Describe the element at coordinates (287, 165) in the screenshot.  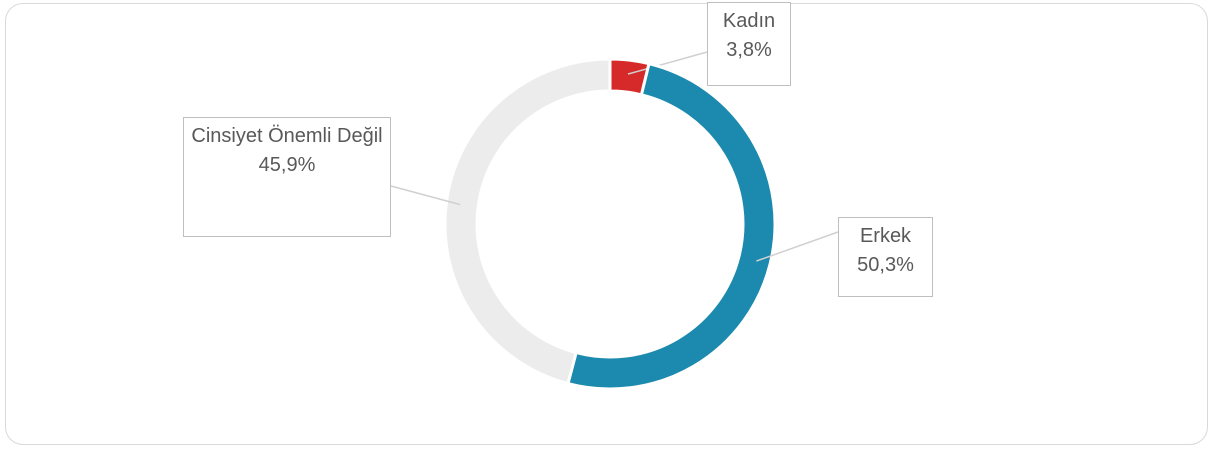
I see `data-label-value: 45,9%` at that location.